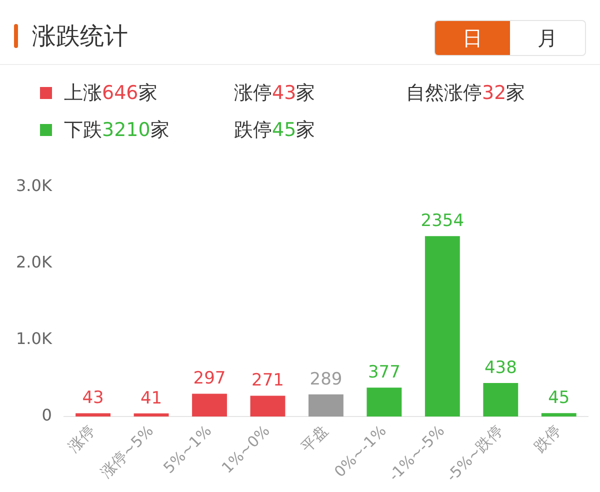  What do you see at coordinates (315, 439) in the screenshot?
I see `x-tick-label: 平盘` at bounding box center [315, 439].